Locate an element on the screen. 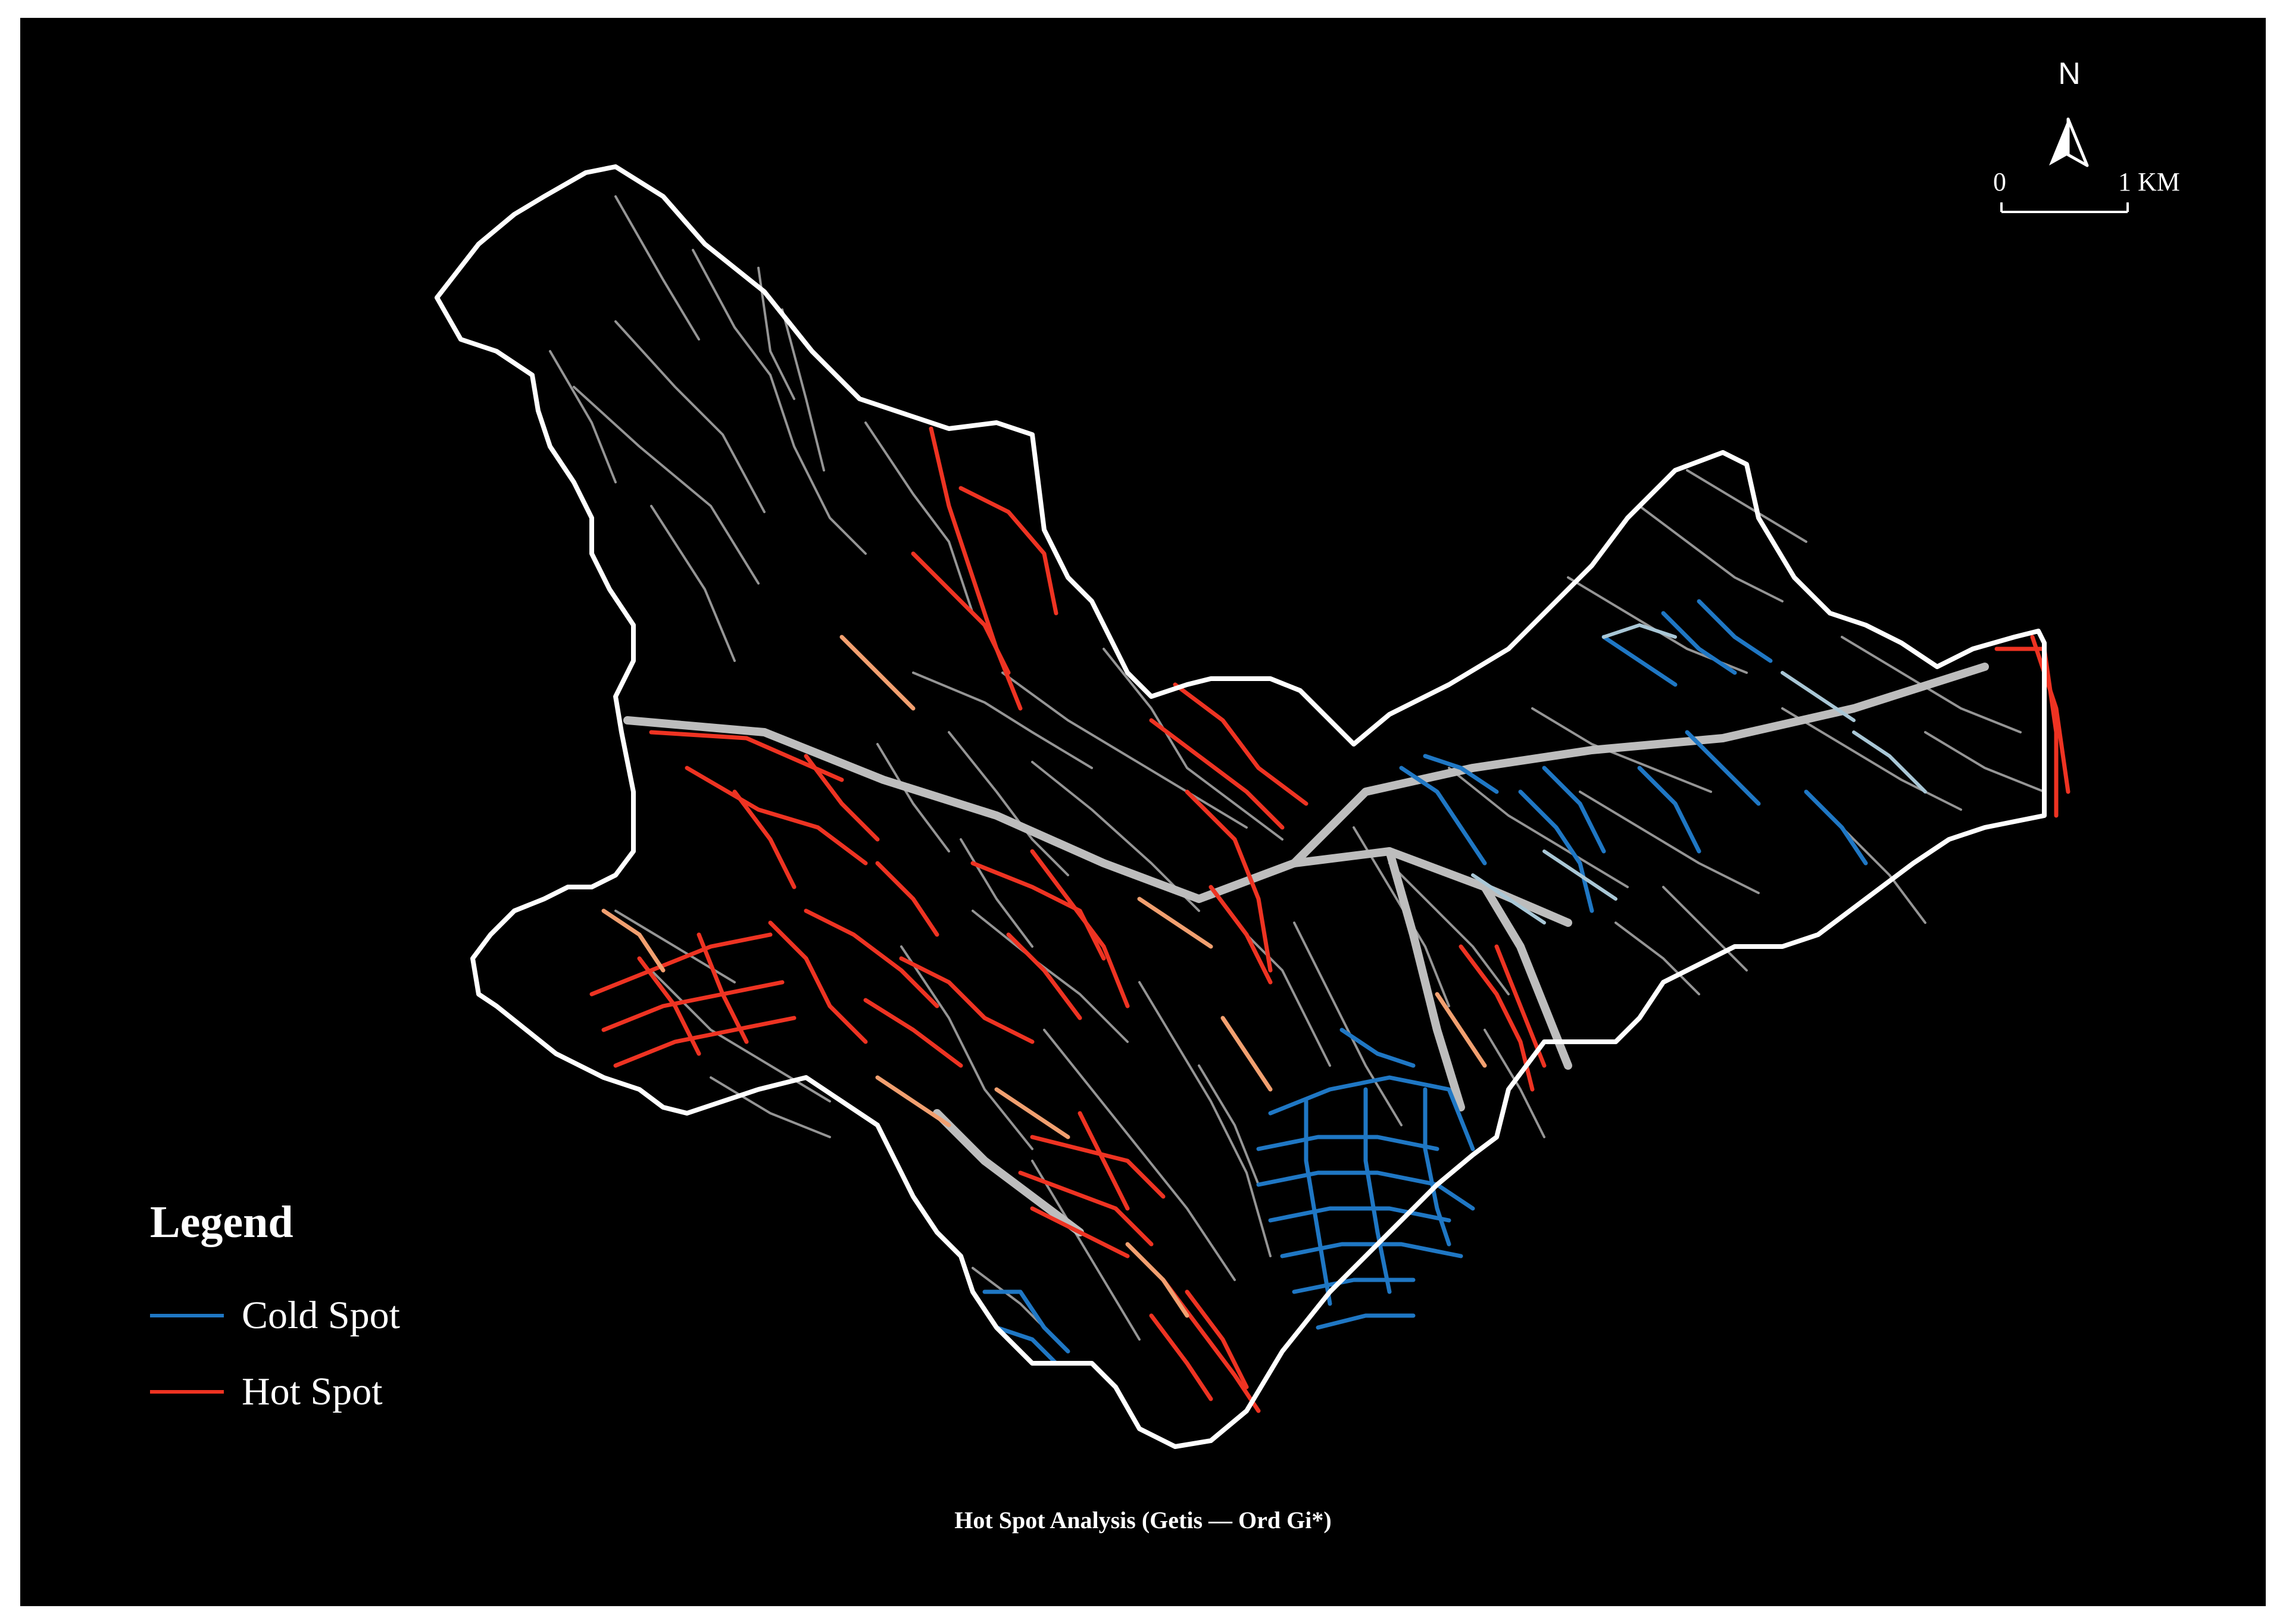 The height and width of the screenshot is (1624, 2286). legend-item-cold-spot: Cold Spot is located at coordinates (275, 1316).